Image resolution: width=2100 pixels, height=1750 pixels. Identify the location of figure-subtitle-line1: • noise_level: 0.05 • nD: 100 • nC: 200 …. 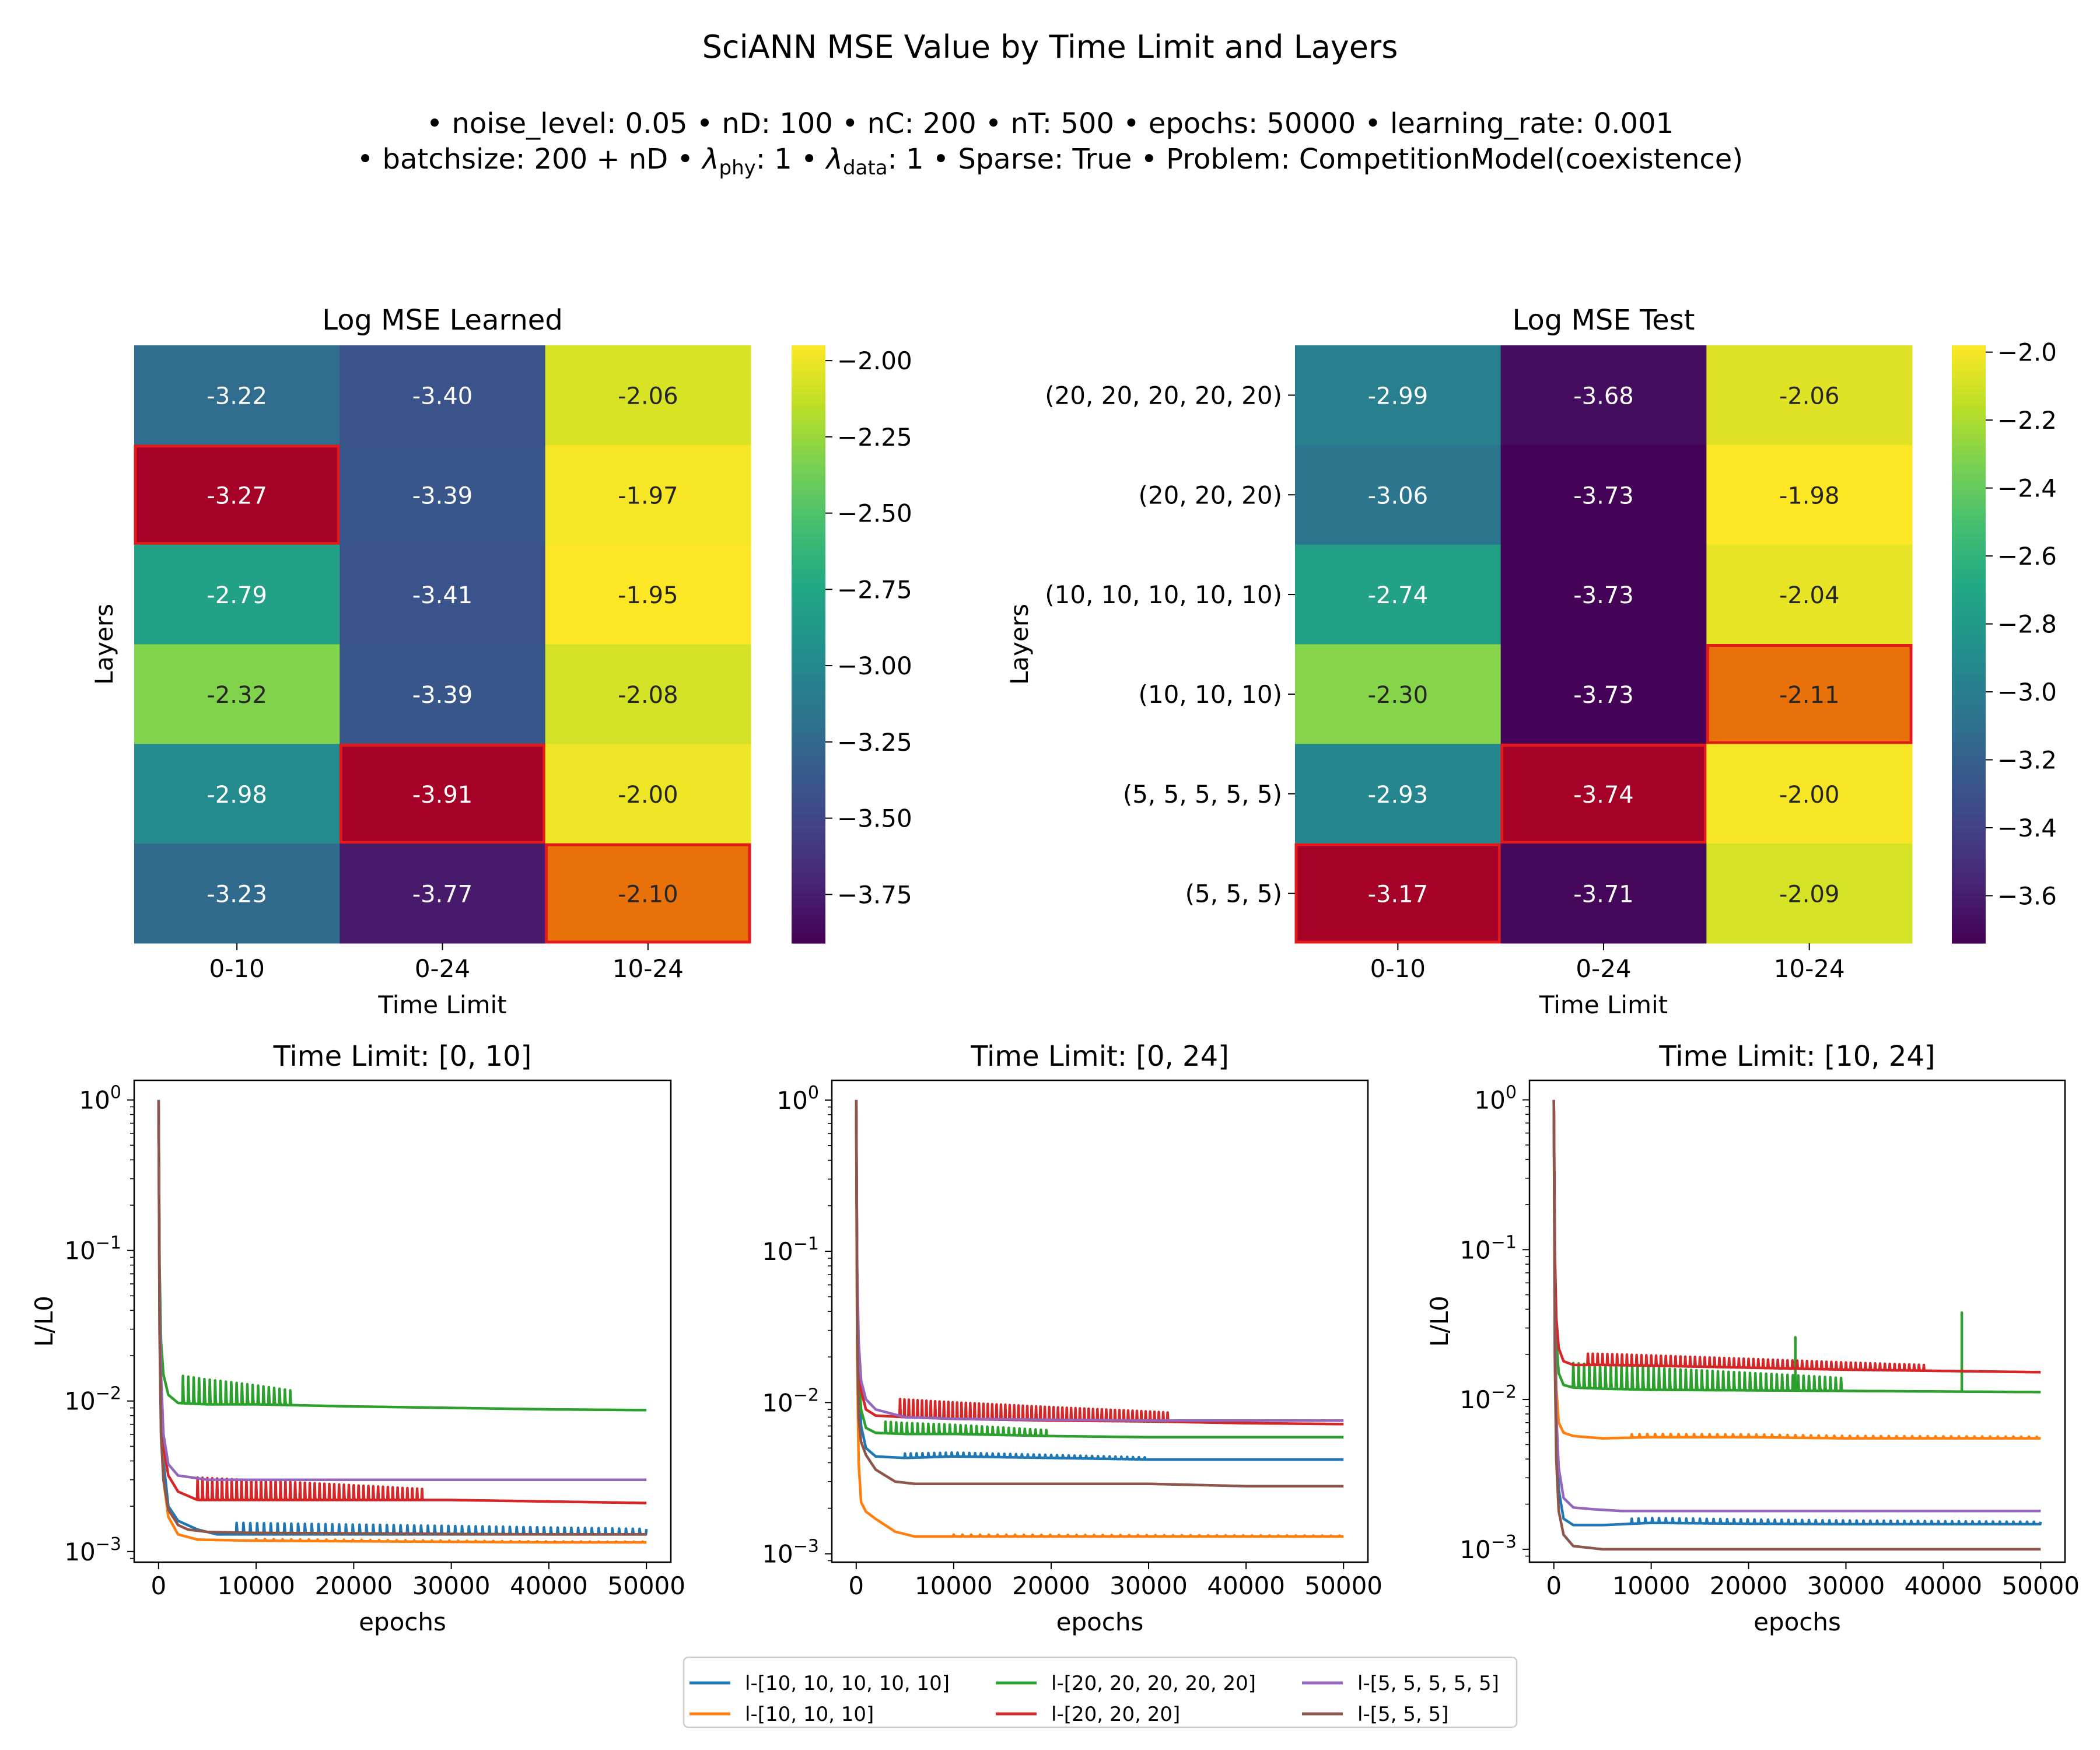
(1050, 123).